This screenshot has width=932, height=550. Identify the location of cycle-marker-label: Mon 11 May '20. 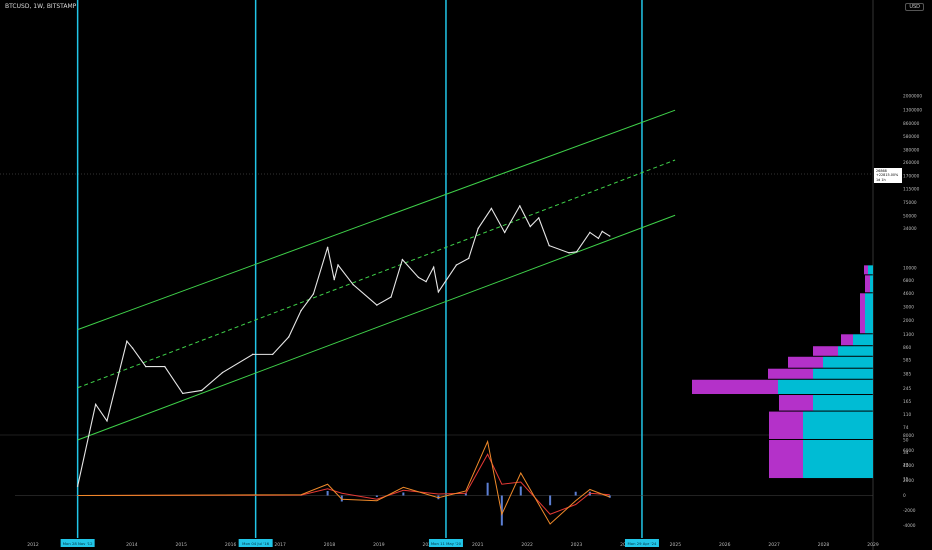
(446, 543).